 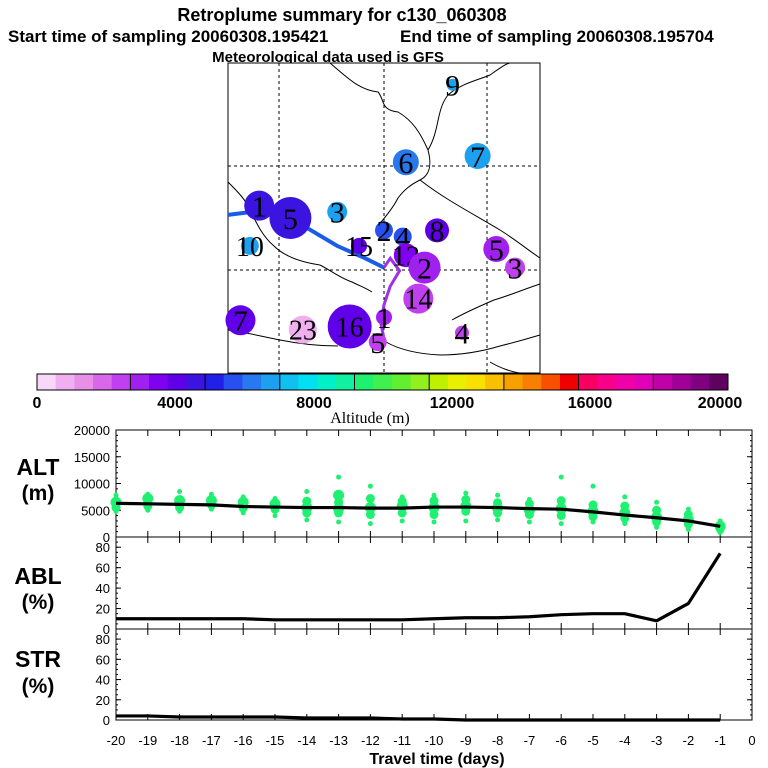 What do you see at coordinates (103, 609) in the screenshot?
I see `y-tick-label: 20` at bounding box center [103, 609].